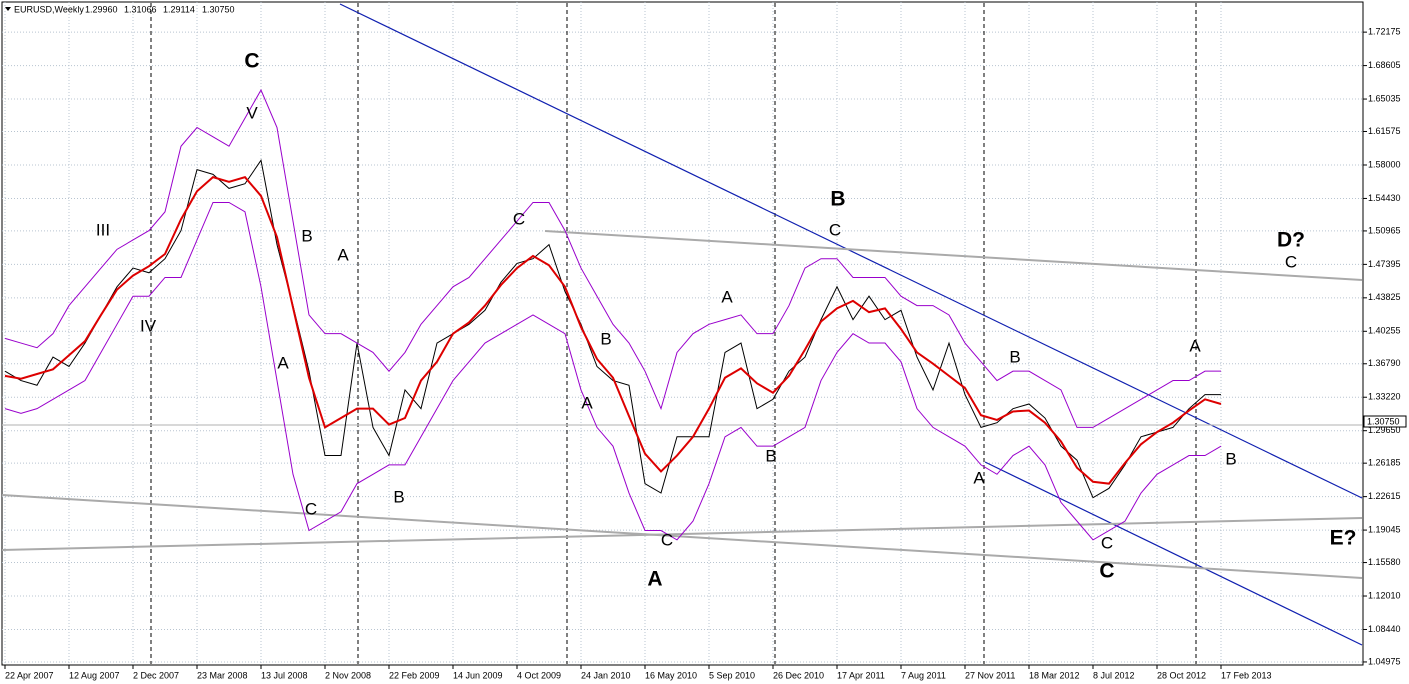  I want to click on last-price-box, so click(1385, 421).